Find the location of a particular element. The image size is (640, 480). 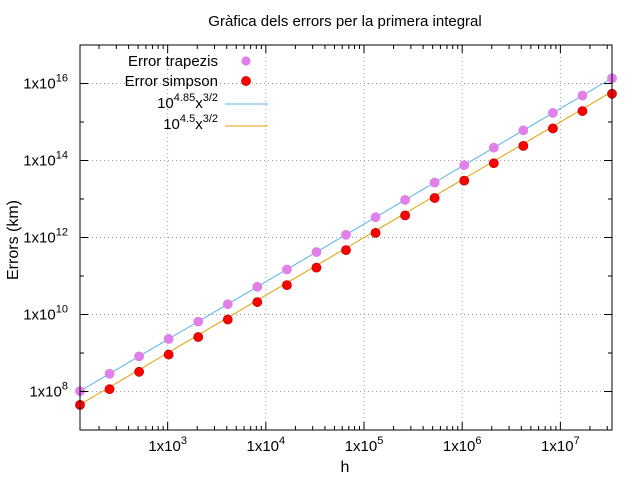

y-tick-label: 1x10¹⁴ is located at coordinates (45, 160).